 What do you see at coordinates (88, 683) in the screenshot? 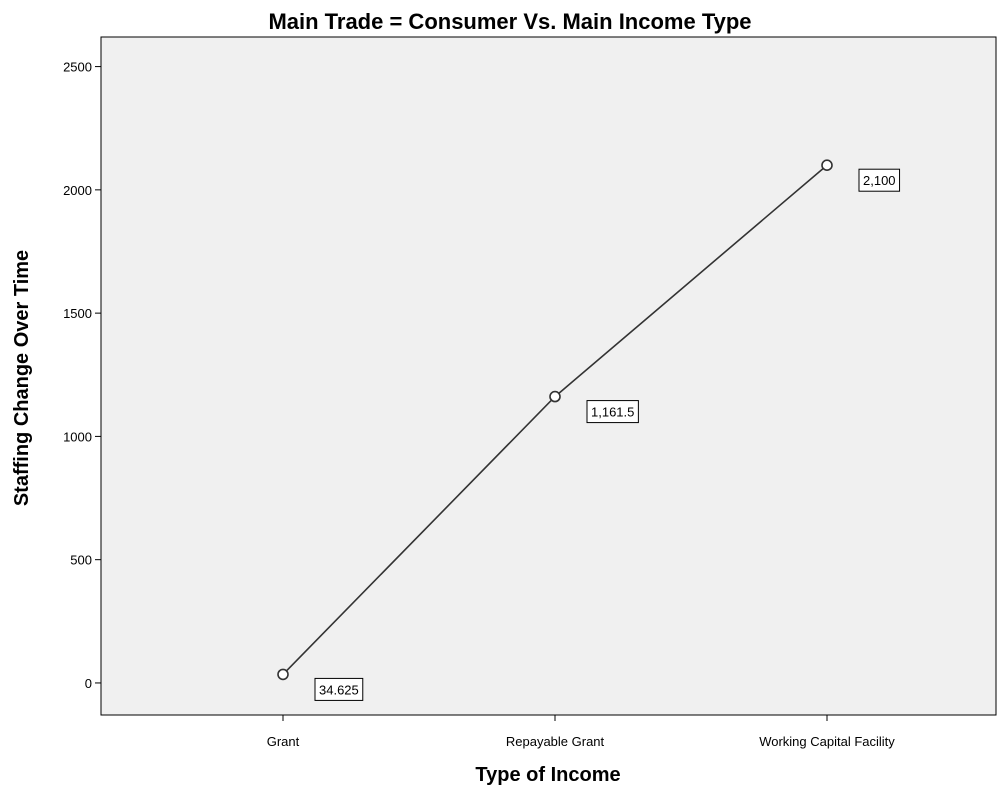
I see `y-tick-label: 0` at bounding box center [88, 683].